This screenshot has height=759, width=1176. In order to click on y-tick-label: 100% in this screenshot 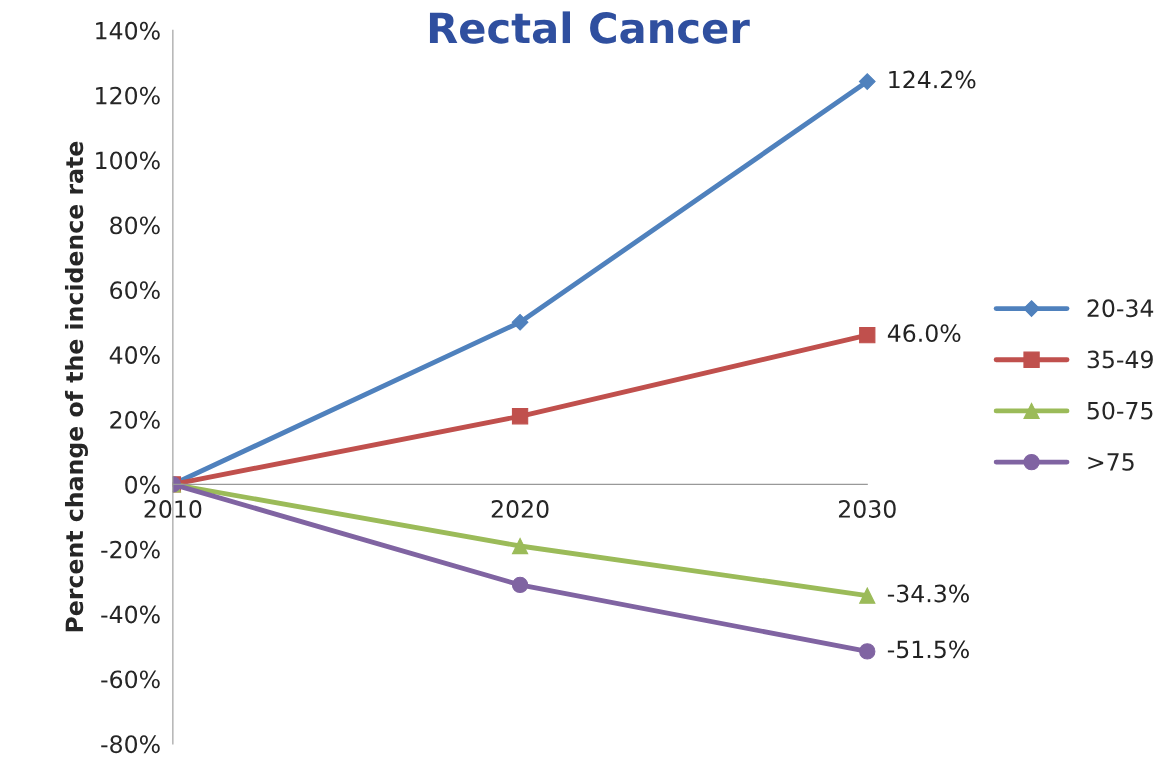, I will do `click(128, 160)`.